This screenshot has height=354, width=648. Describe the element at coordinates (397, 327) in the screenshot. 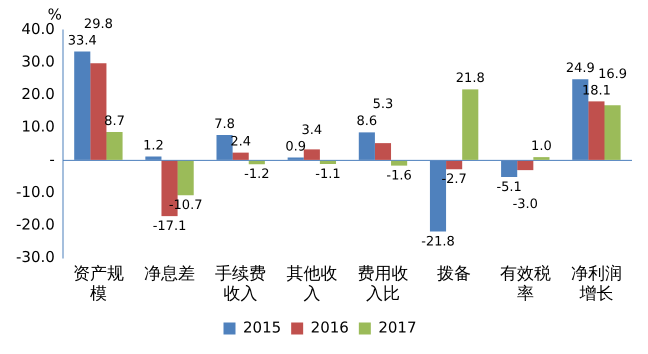

I see `legend-label: 2017` at that location.